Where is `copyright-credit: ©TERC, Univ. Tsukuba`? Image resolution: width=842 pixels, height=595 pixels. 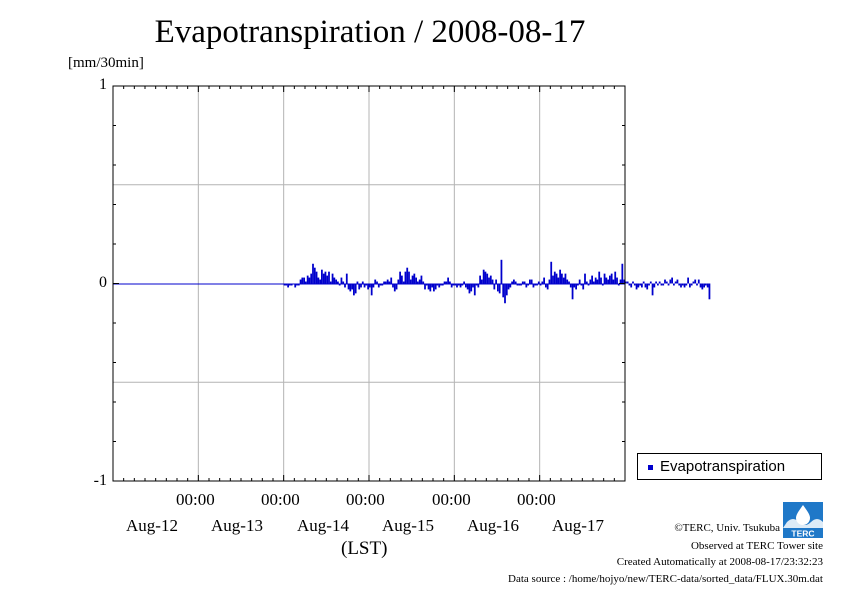
copyright-credit: ©TERC, Univ. Tsukuba is located at coordinates (727, 528).